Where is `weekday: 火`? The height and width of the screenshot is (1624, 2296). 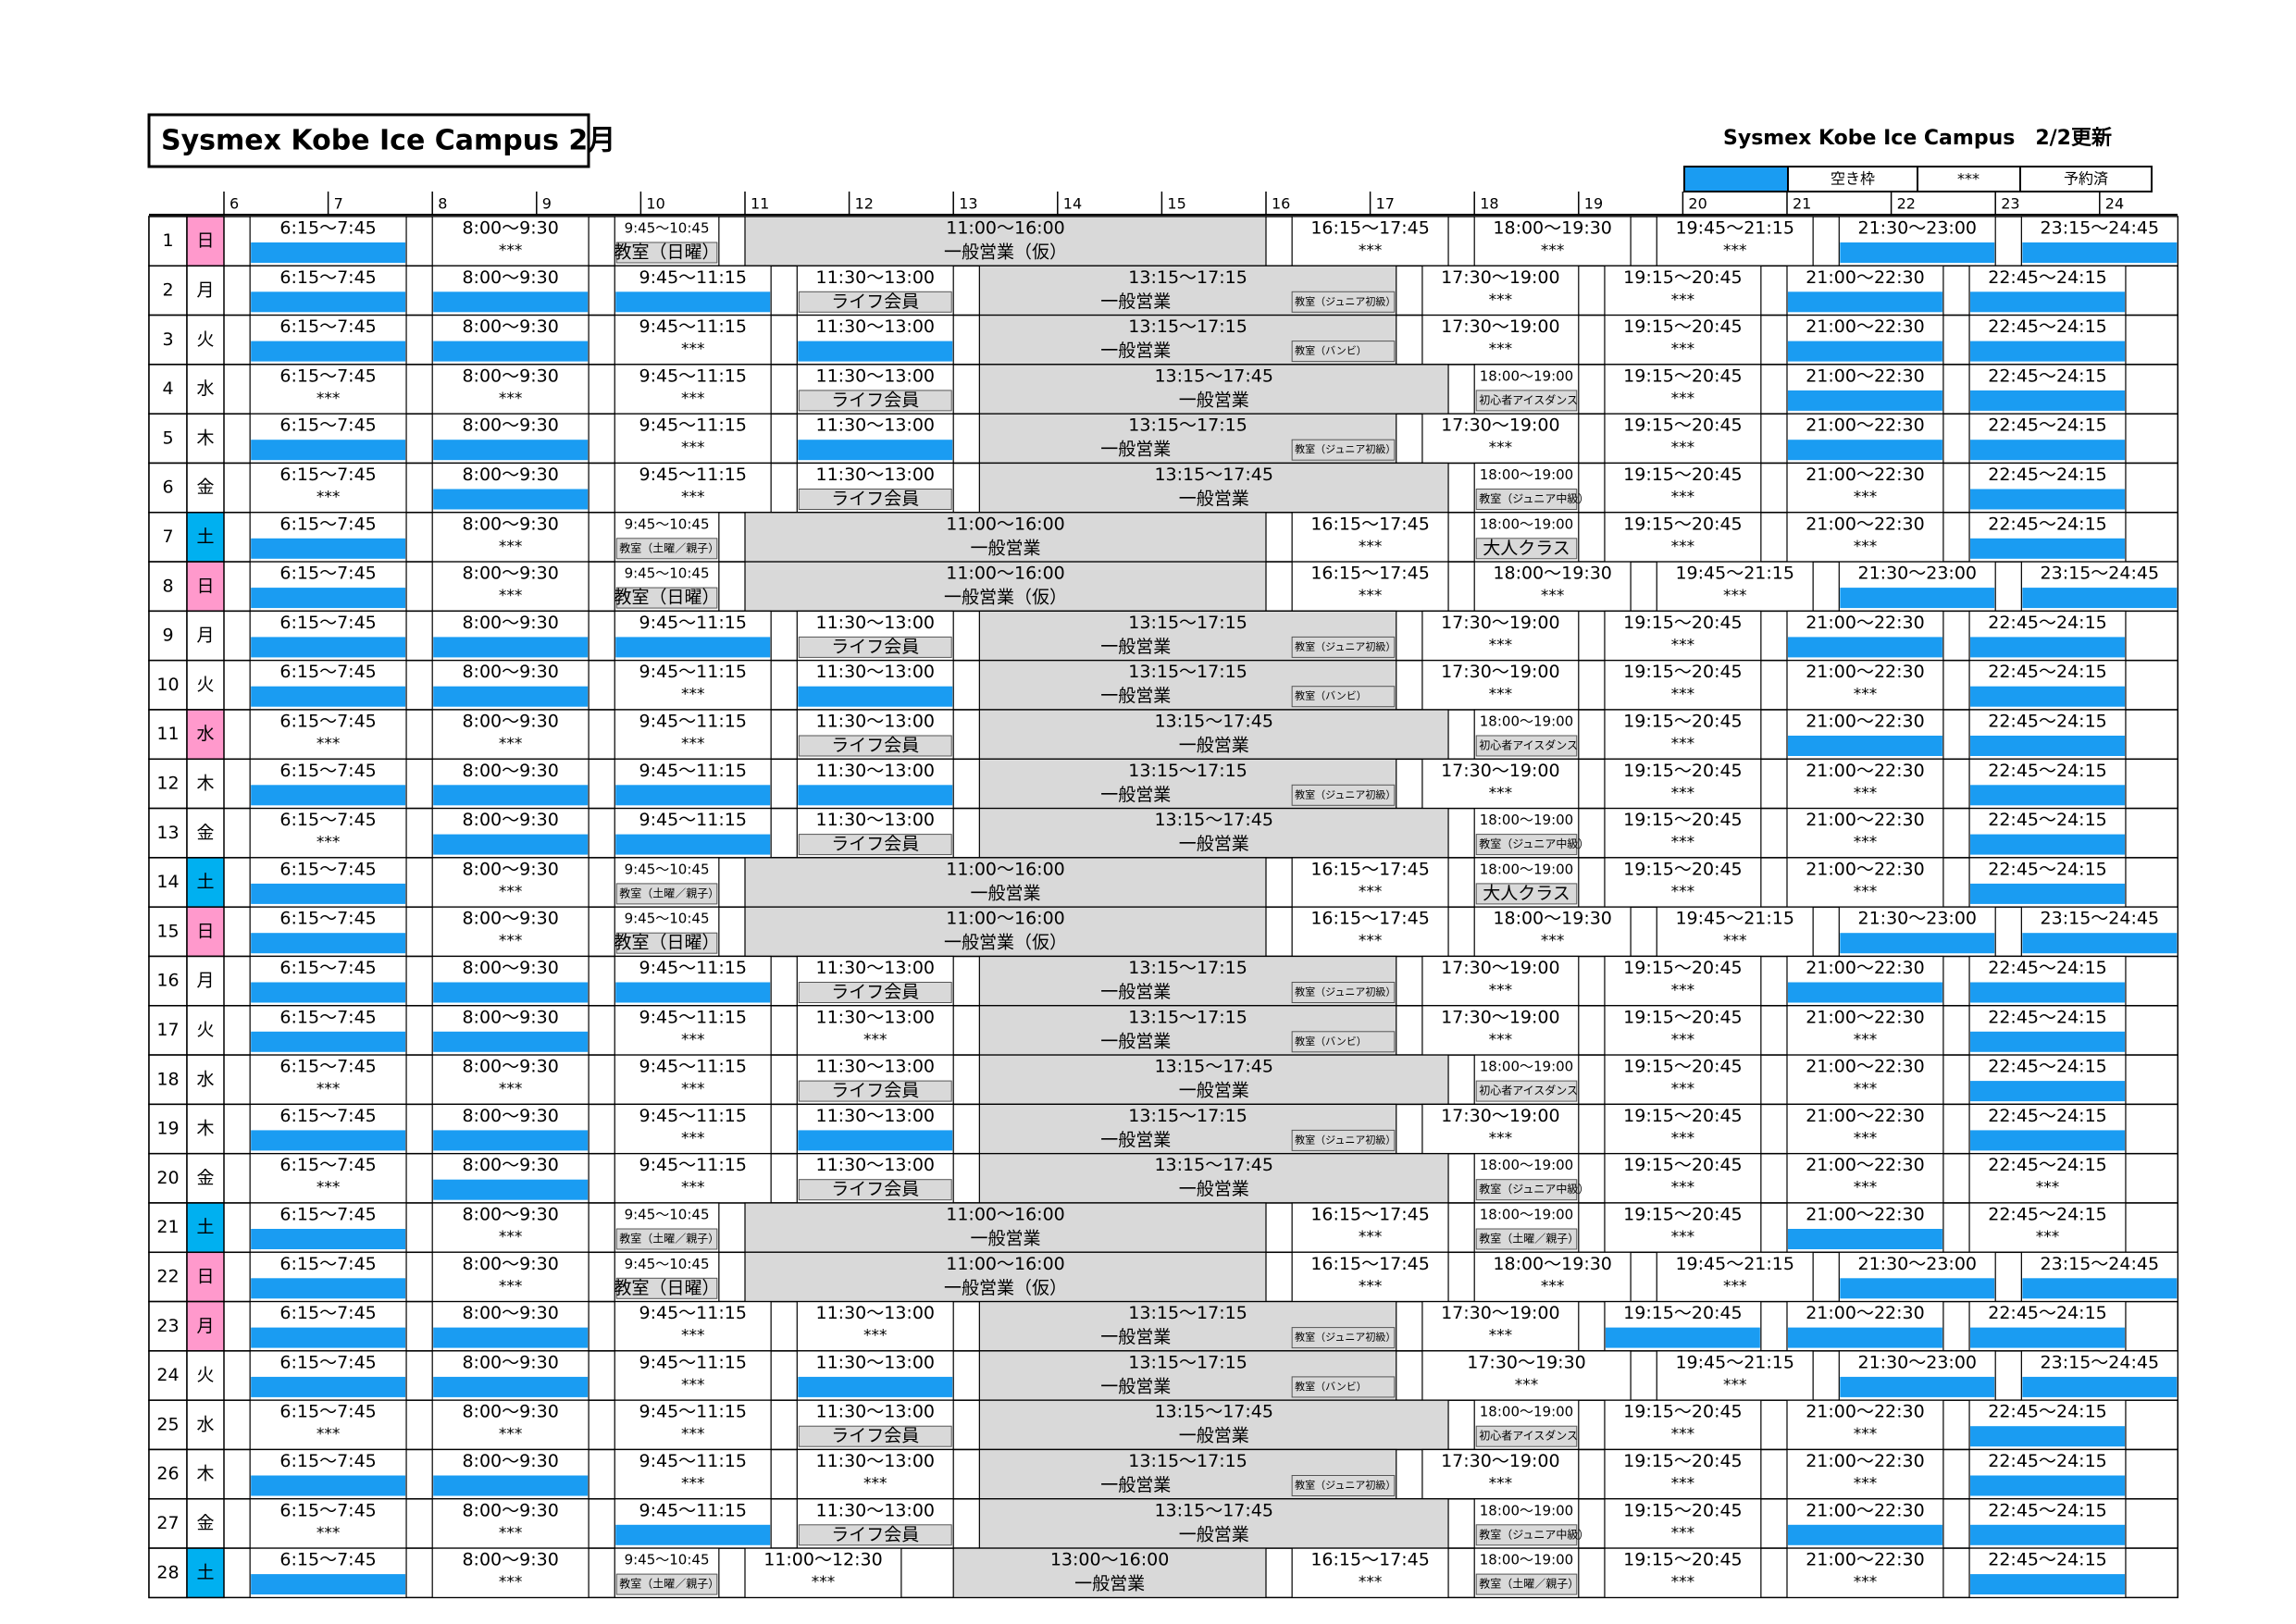 weekday: 火 is located at coordinates (205, 685).